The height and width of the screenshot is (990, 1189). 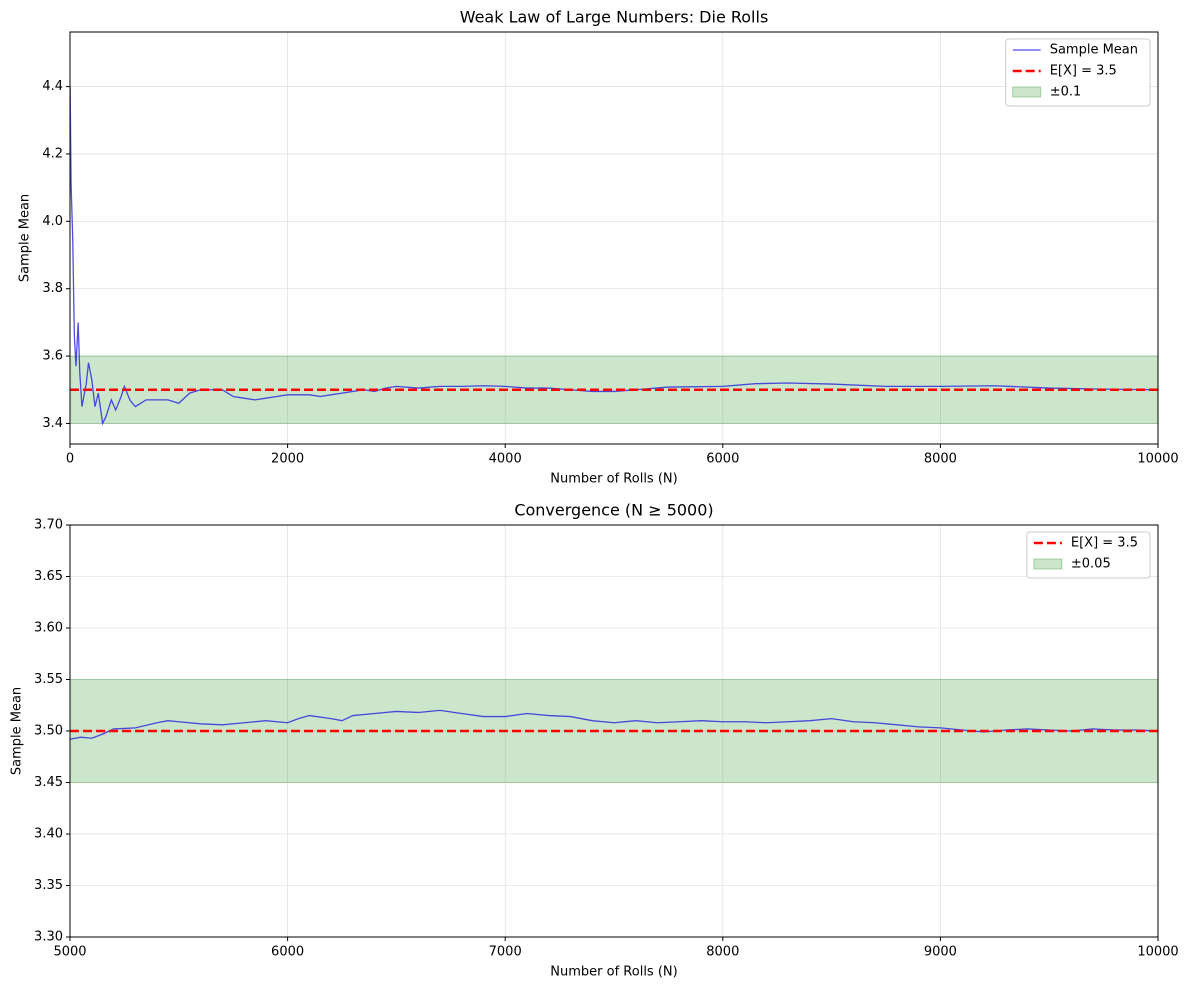 I want to click on y-tick-label: 4.2, so click(x=52, y=153).